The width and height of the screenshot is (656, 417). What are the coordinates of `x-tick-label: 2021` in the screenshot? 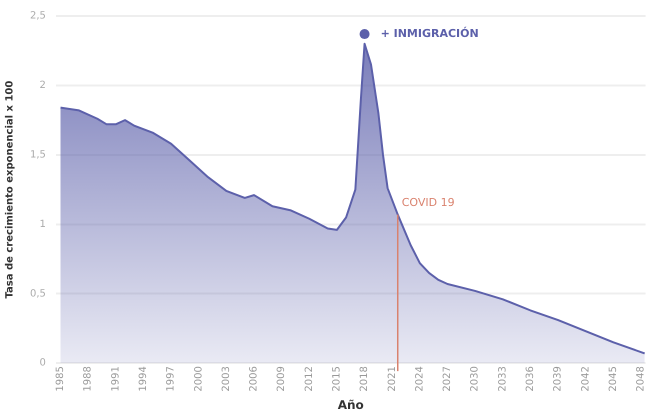 It's located at (392, 379).